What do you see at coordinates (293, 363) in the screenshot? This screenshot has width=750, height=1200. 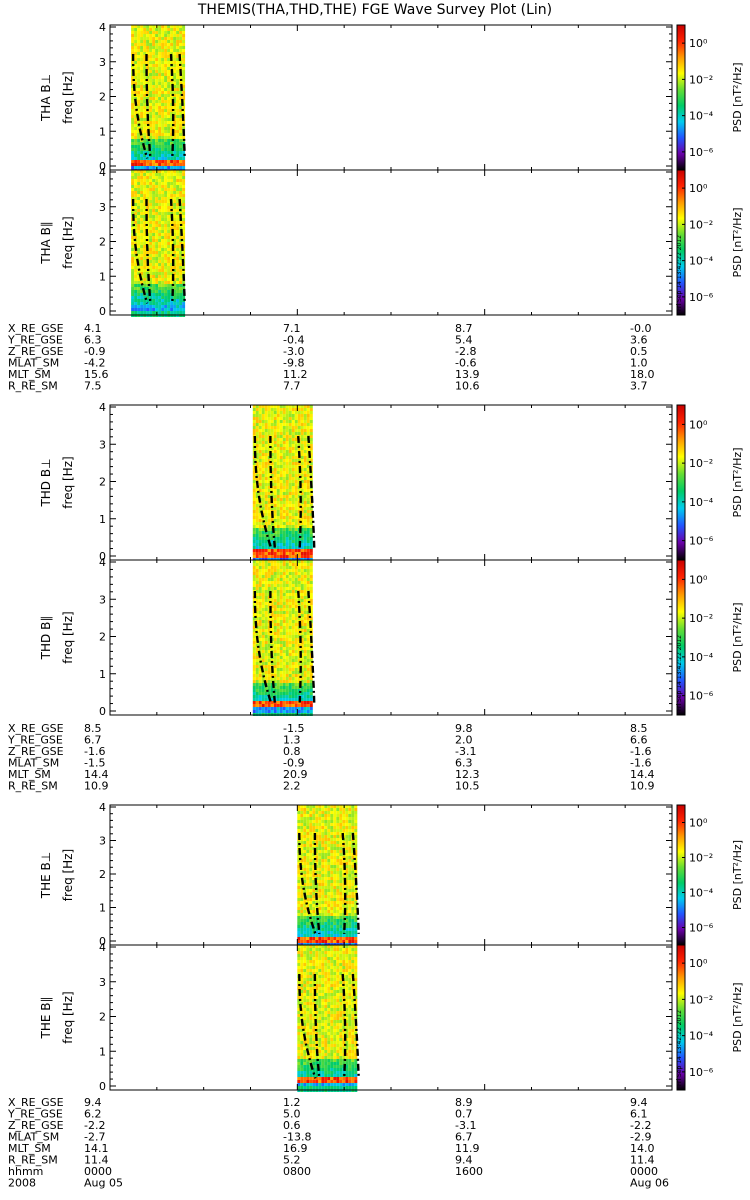 I see `ephemeris-value: -9.8` at bounding box center [293, 363].